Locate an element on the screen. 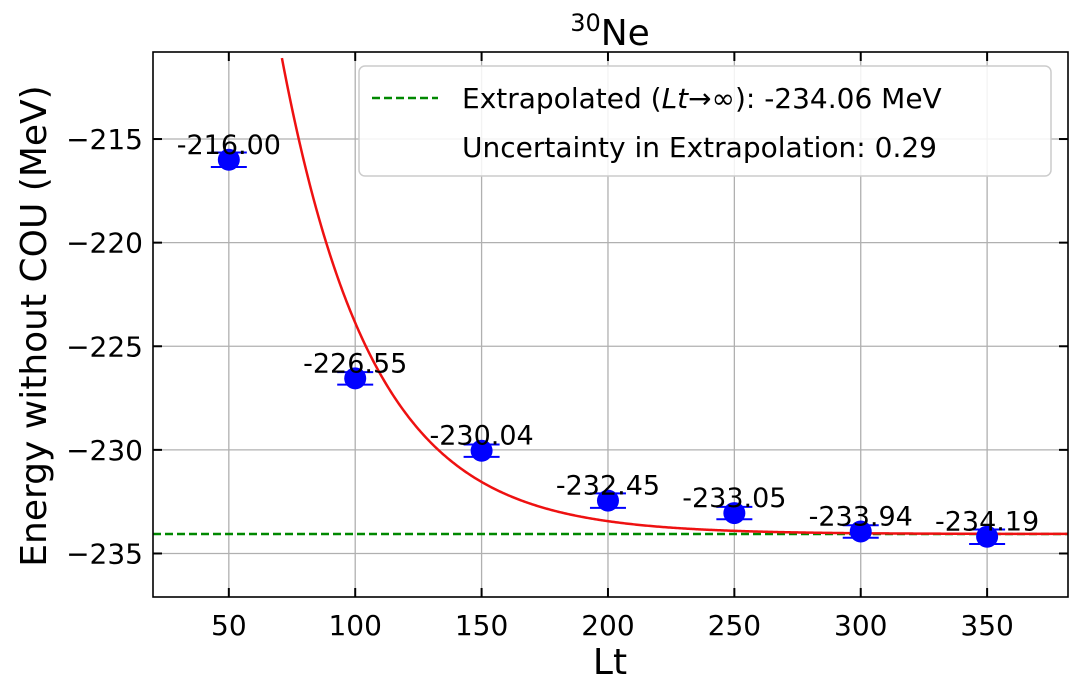  data-label: -230.04 is located at coordinates (481, 436).